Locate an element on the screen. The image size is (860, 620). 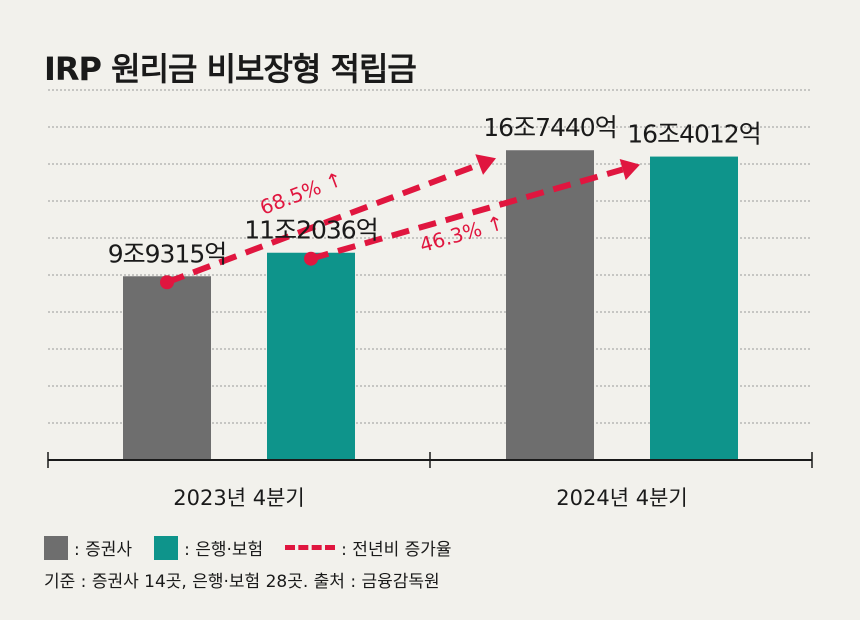
legend-item-bank: : 은행·보험 is located at coordinates (208, 547).